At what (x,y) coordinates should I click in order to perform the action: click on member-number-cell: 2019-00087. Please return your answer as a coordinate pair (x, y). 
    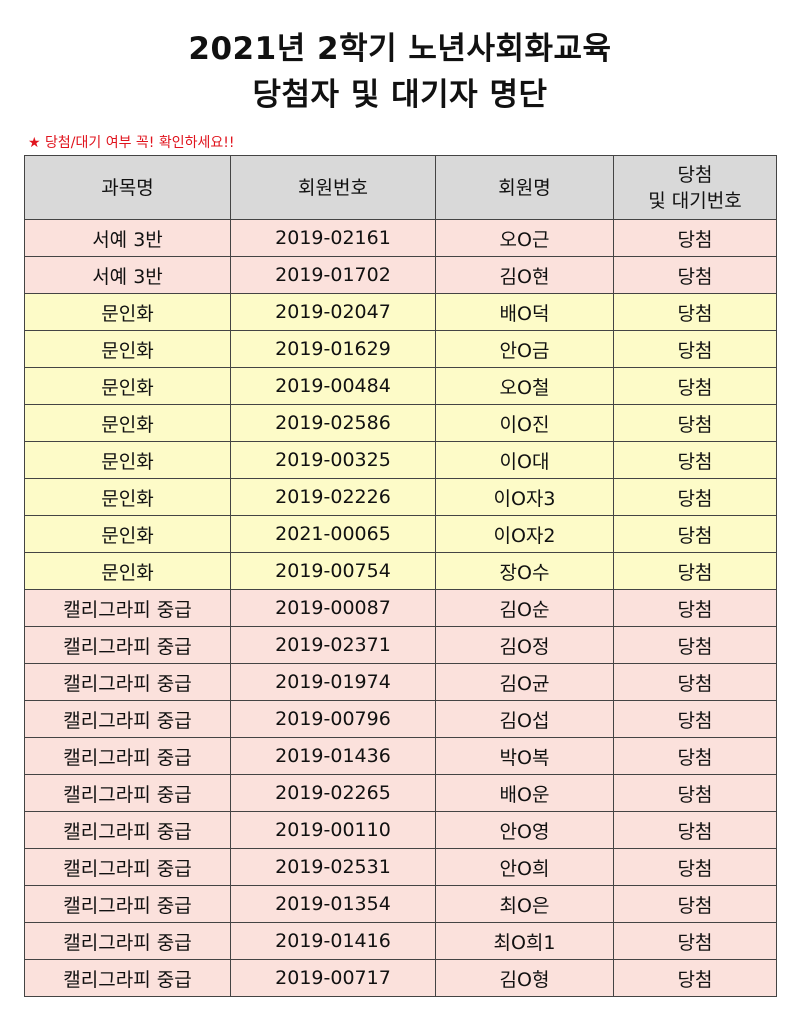
    Looking at the image, I should click on (333, 608).